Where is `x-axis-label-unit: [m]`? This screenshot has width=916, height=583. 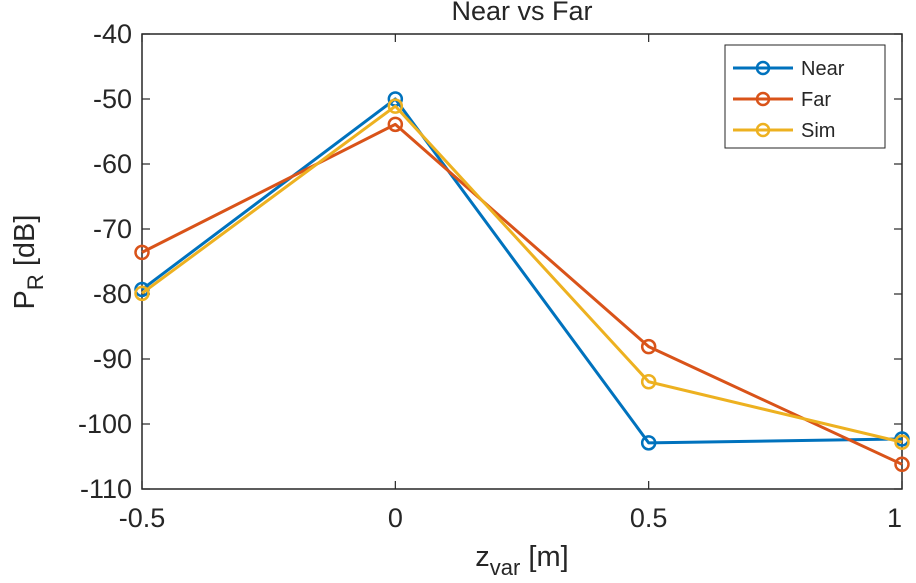
x-axis-label-unit: [m] is located at coordinates (544, 557).